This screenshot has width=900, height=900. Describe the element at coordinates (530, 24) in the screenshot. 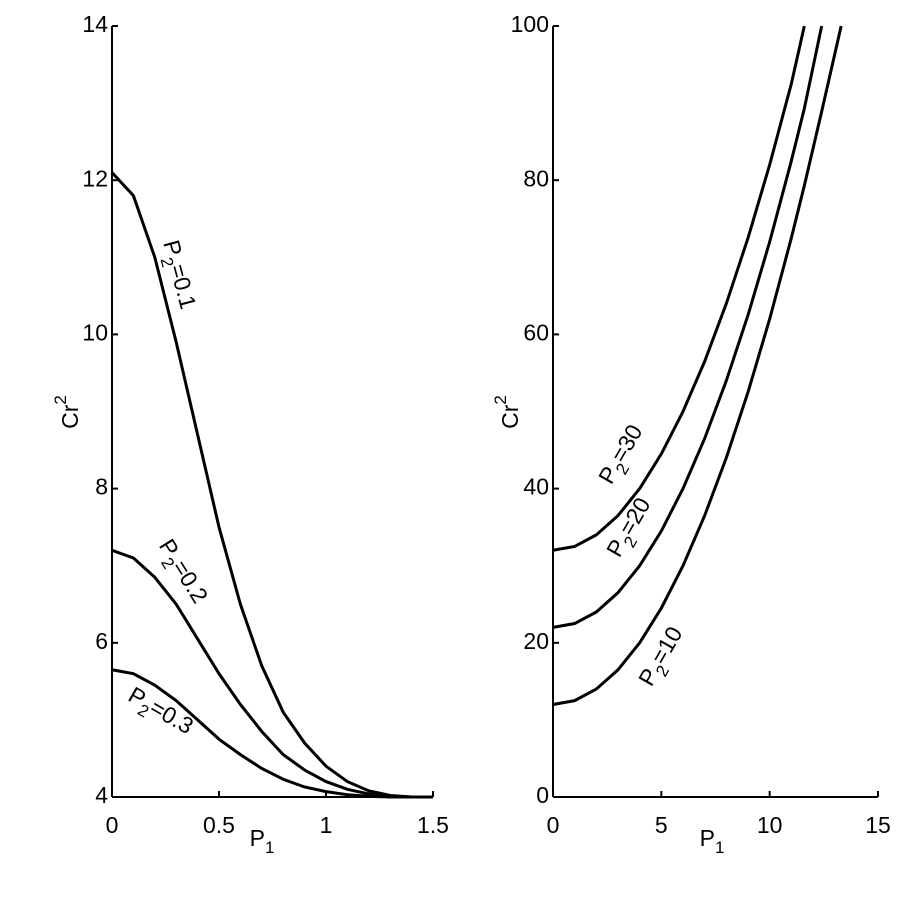

I see `y-tick-label: 100` at that location.